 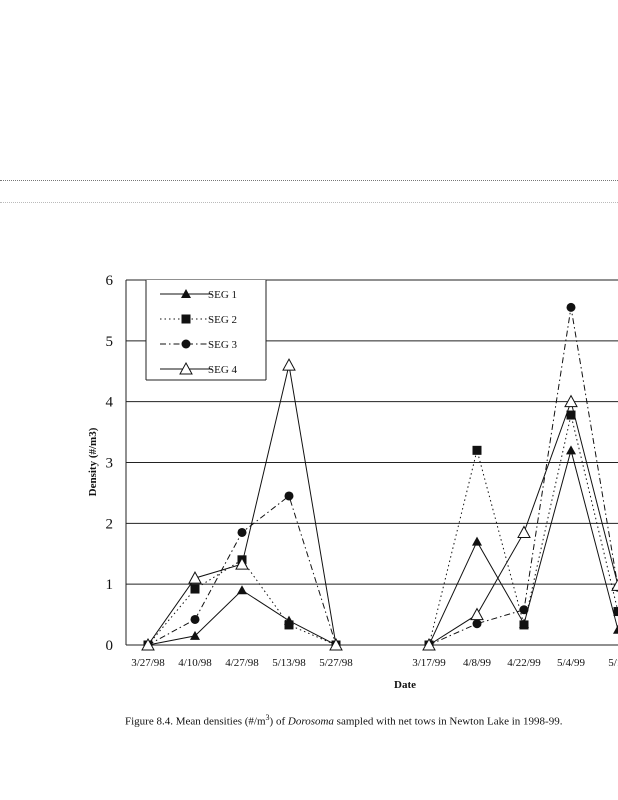 I want to click on x-tick-label: 5/19, so click(x=613, y=663).